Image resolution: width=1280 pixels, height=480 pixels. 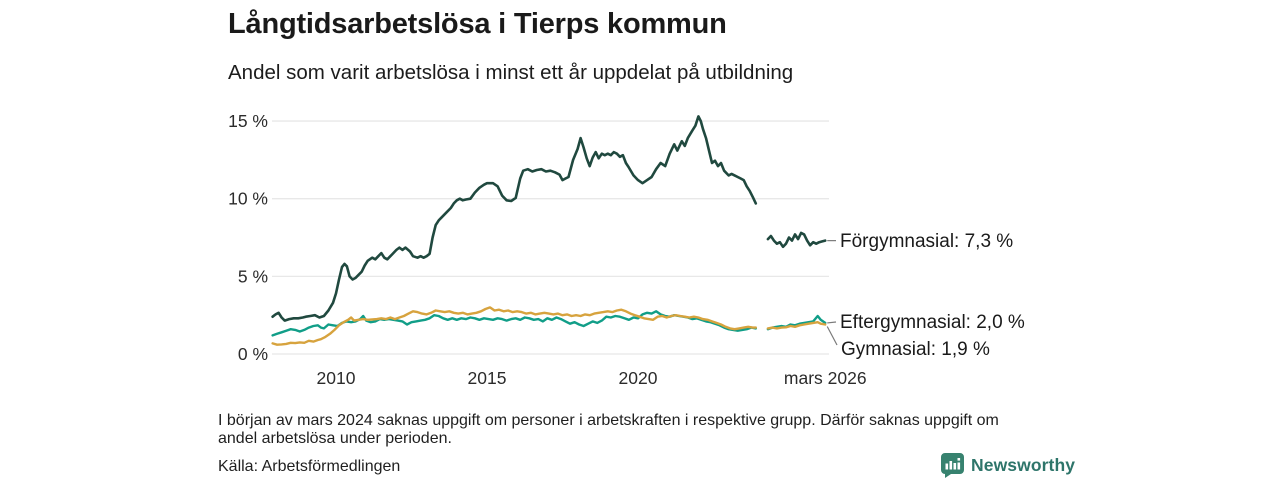 I want to click on series-line-eftergymnasial, so click(x=549, y=323).